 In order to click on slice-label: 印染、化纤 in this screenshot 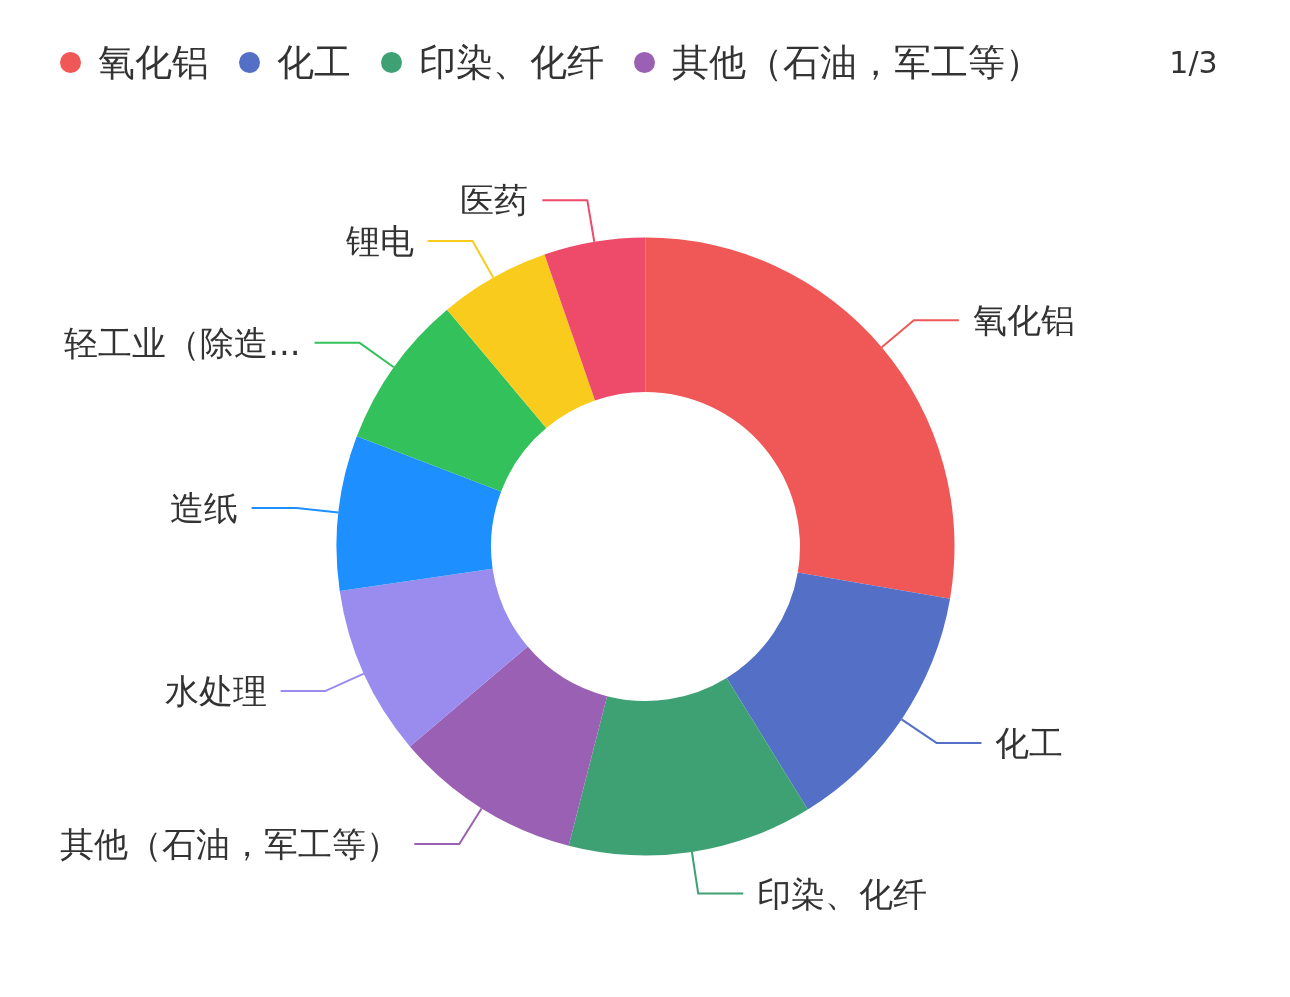, I will do `click(842, 893)`.